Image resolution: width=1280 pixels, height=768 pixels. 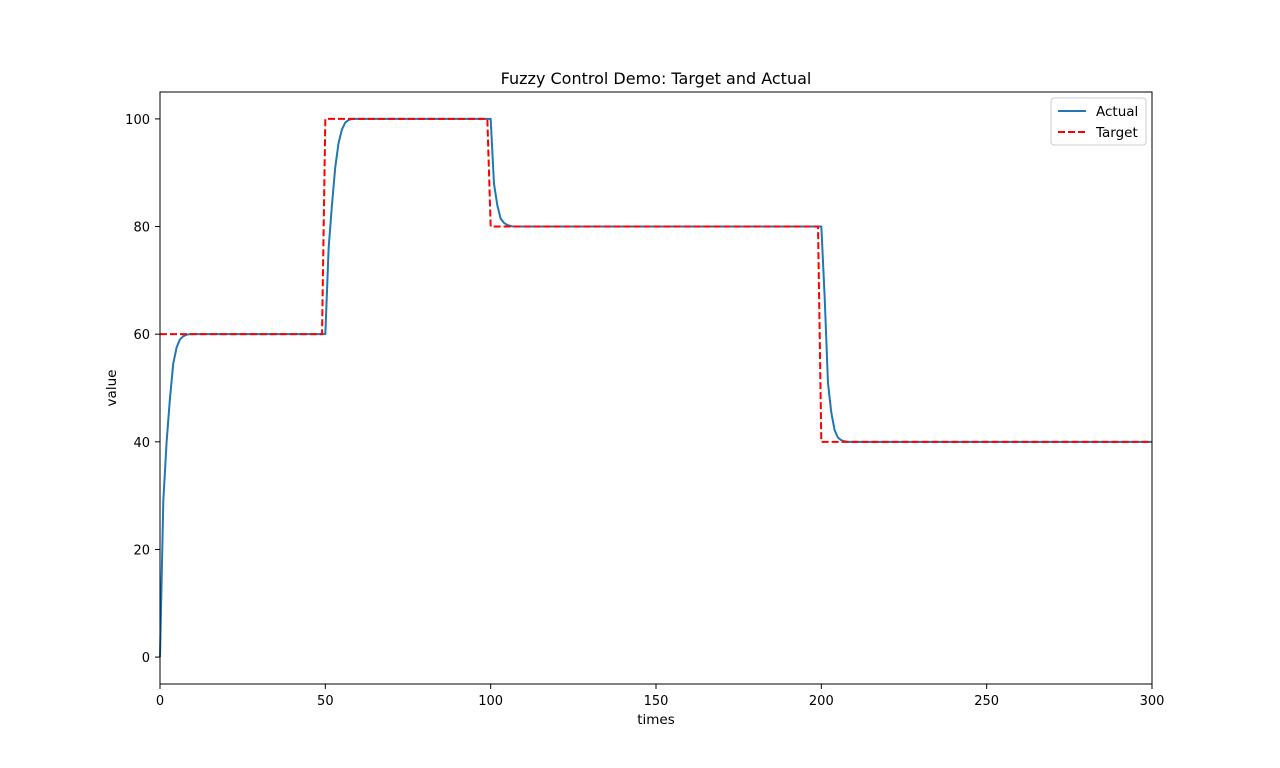 I want to click on x-tick-label: 300, so click(x=1152, y=701).